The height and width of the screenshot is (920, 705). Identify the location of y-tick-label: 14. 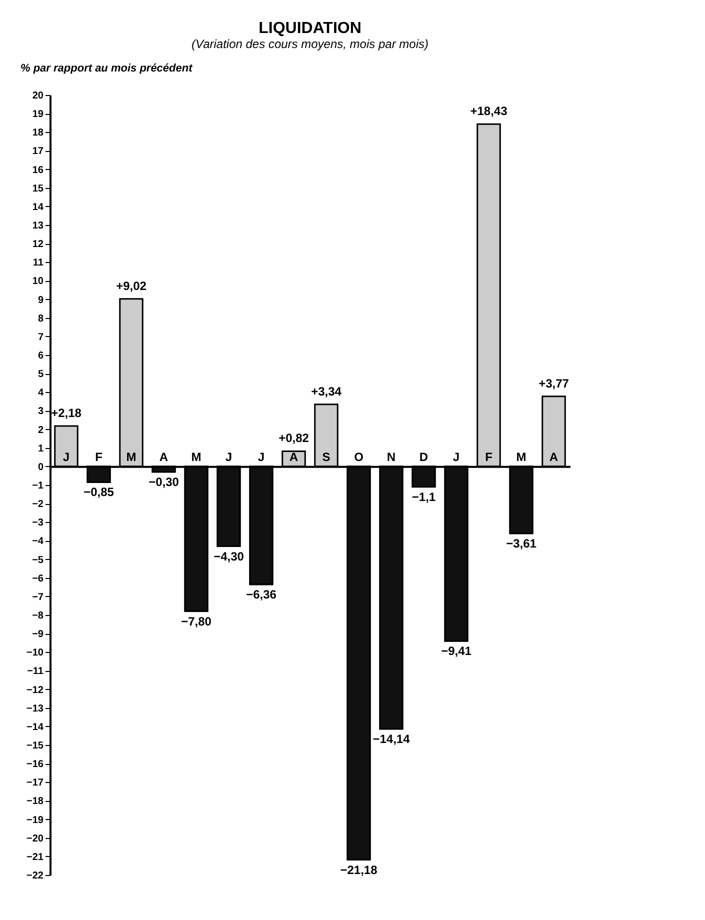
(38, 207).